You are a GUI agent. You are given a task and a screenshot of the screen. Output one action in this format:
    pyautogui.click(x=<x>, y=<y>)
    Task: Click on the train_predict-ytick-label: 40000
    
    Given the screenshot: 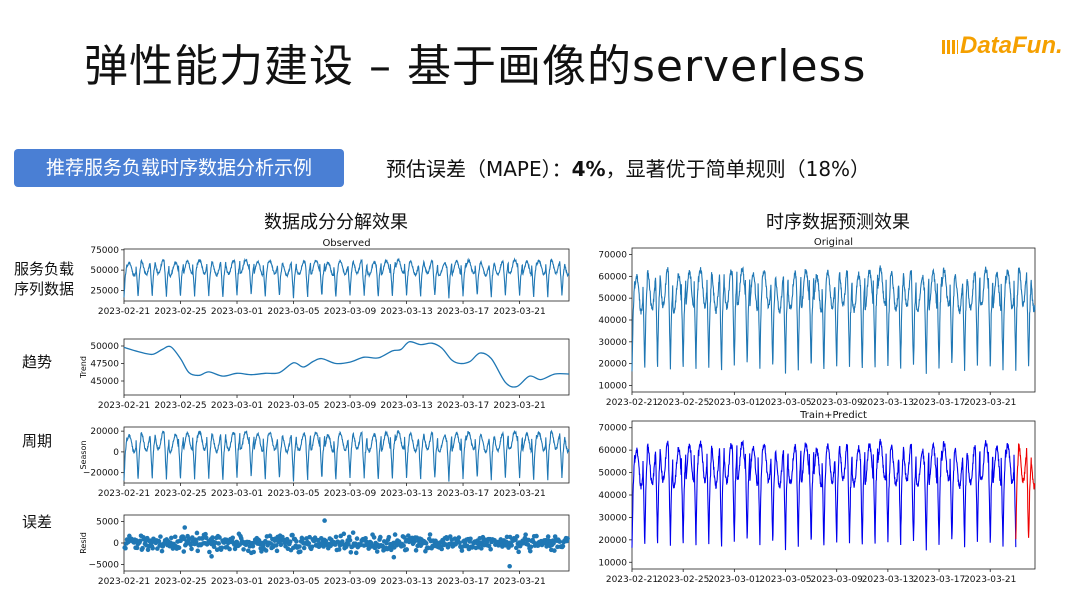 What is the action you would take?
    pyautogui.click(x=612, y=496)
    